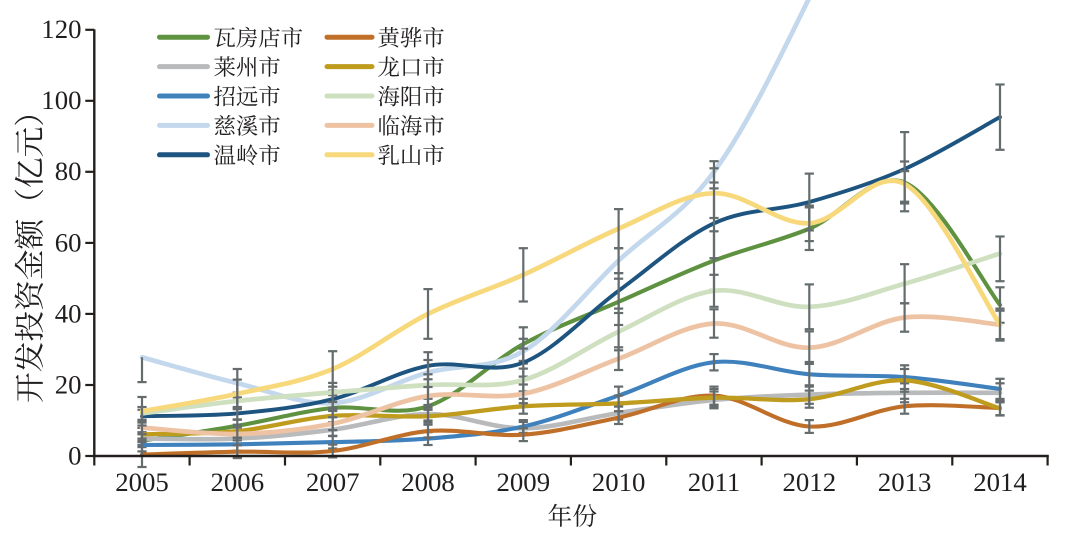 Image resolution: width=1065 pixels, height=542 pixels. I want to click on svg-text: 2005, so click(142, 482).